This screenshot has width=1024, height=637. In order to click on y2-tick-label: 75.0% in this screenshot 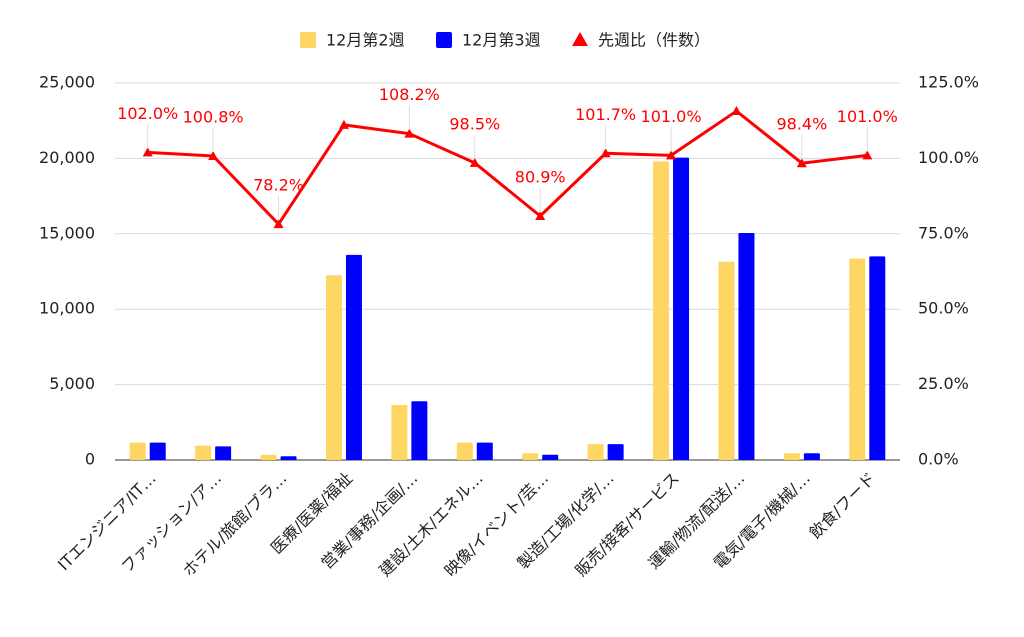, I will do `click(943, 232)`.